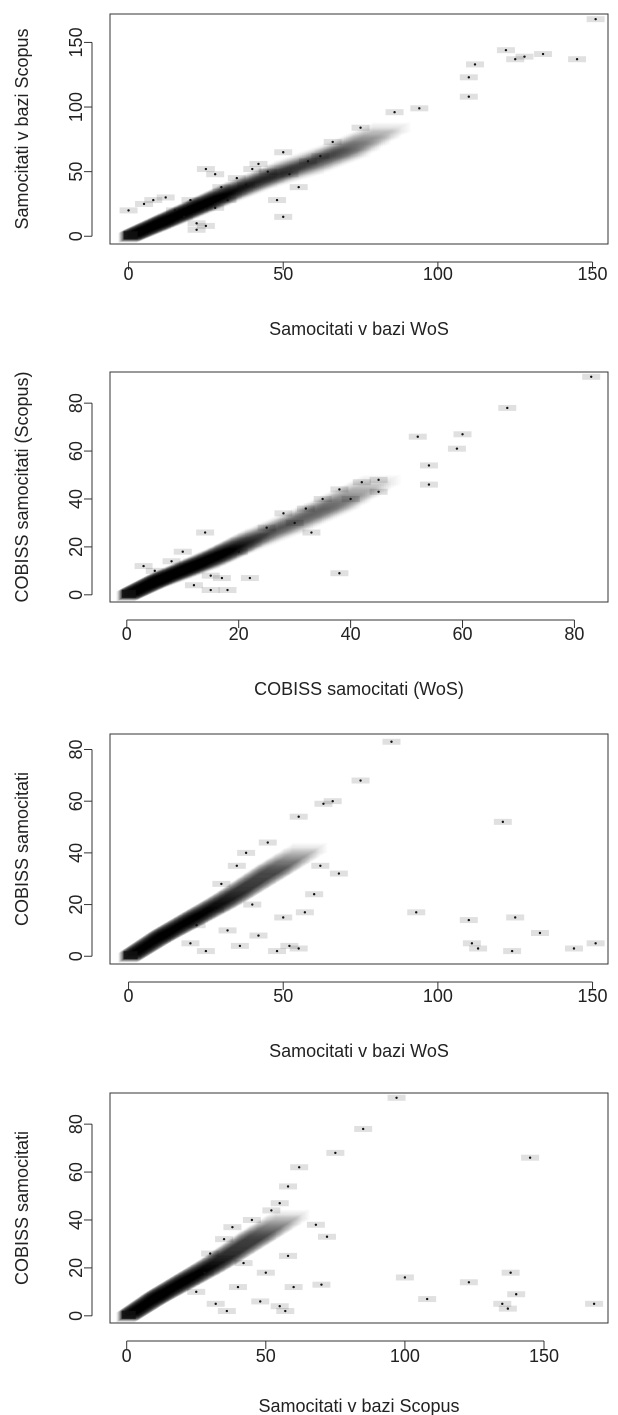 The width and height of the screenshot is (618, 1415). I want to click on y-tick-label: 80, so click(76, 749).